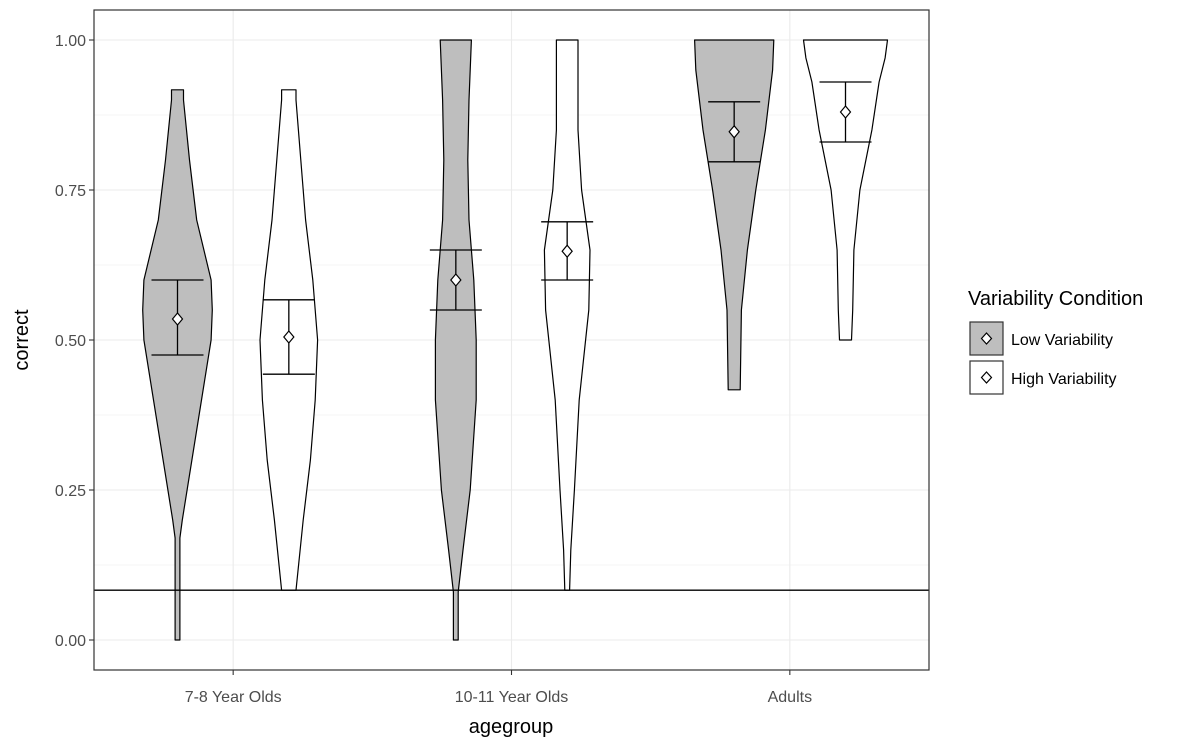 Image resolution: width=1195 pixels, height=743 pixels. What do you see at coordinates (1062, 340) in the screenshot?
I see `legend-label-low-variability: Low Variability` at bounding box center [1062, 340].